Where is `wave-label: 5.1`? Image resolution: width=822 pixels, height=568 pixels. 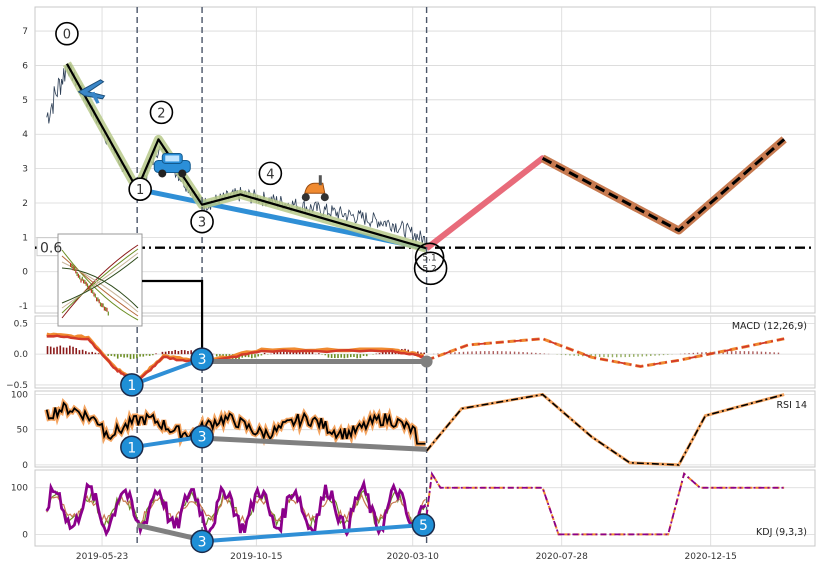
wave-label: 5.1 is located at coordinates (429, 258).